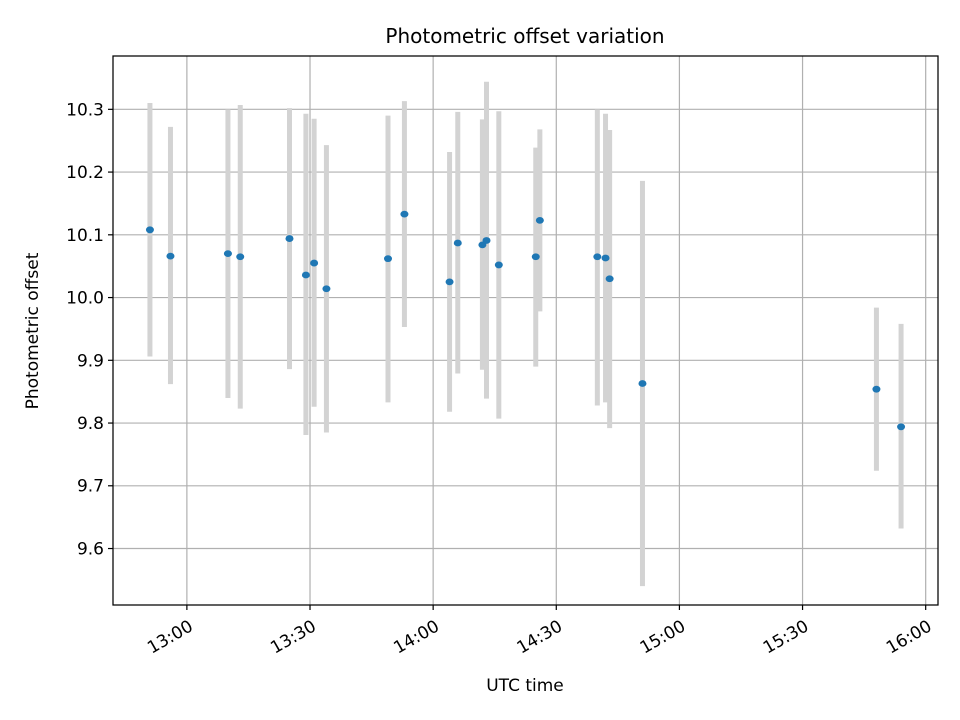  Describe the element at coordinates (89, 329) in the screenshot. I see `y-axis-ticks: 9.6 9.7 9.8 9.9 10.0 10.1 10.2 10.3` at that location.